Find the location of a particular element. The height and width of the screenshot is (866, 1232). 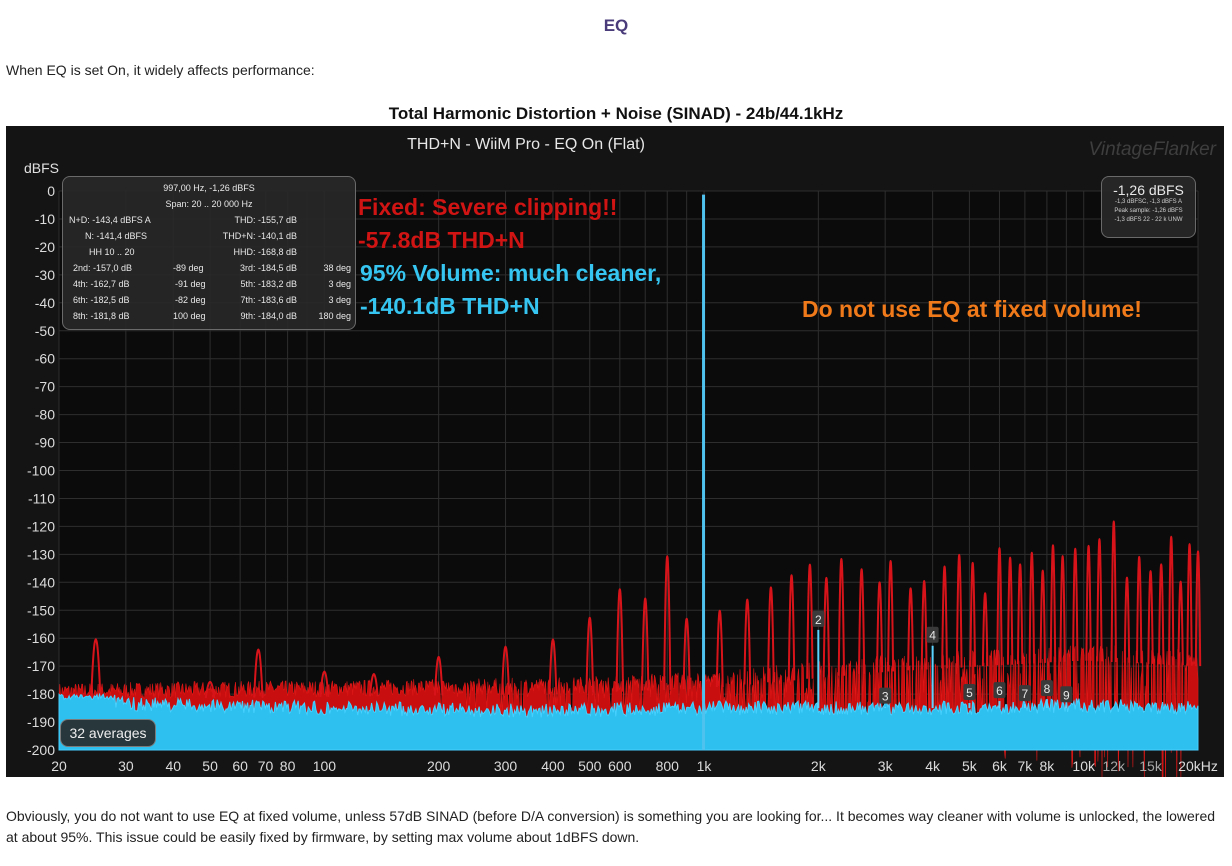

info-hhd: HHD: -168,8 dB is located at coordinates (265, 252).